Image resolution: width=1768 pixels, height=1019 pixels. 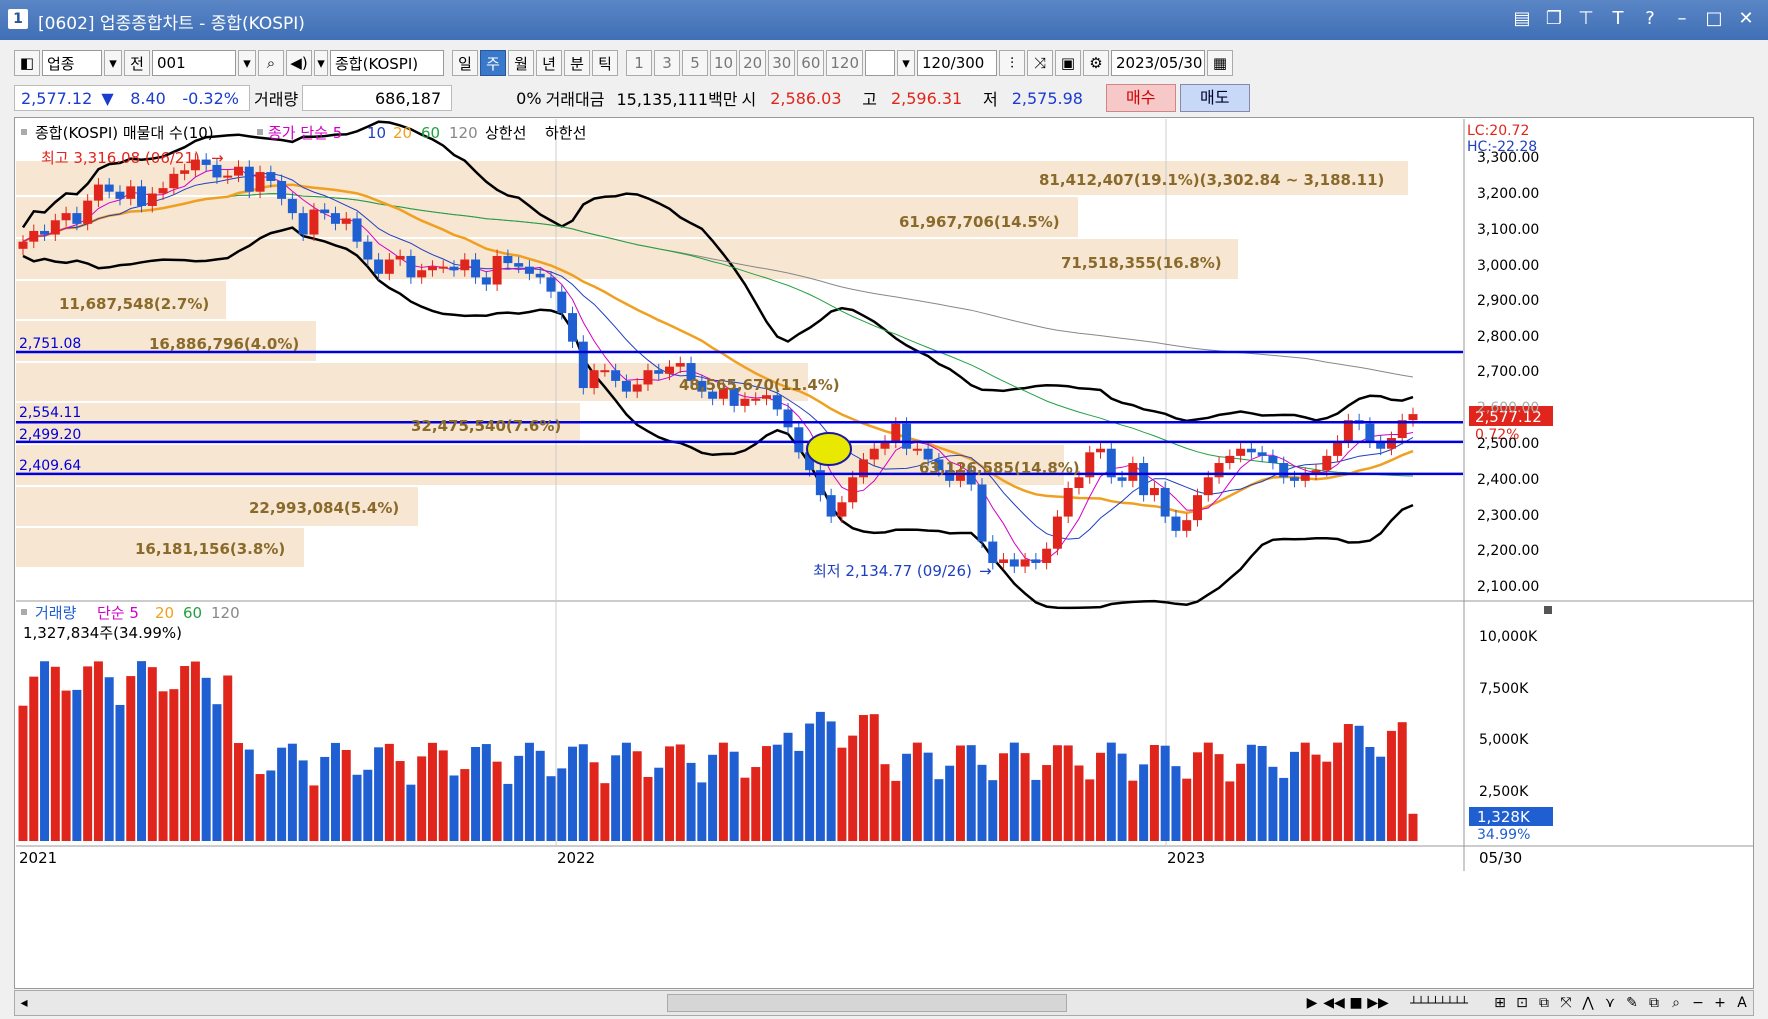 I want to click on date-input: 2023/05/30, so click(x=1158, y=63).